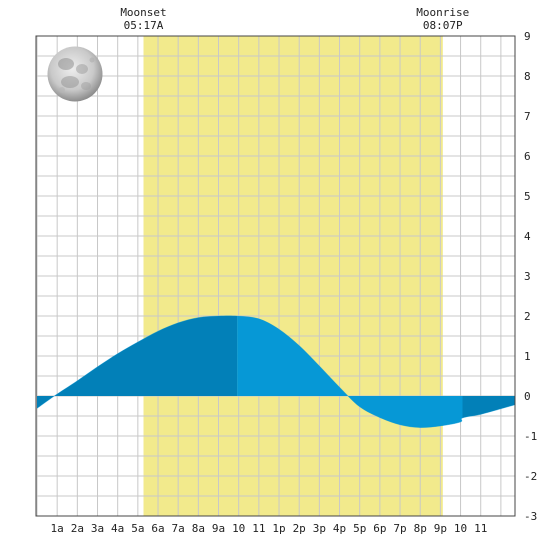  I want to click on x-tick-label: 7p, so click(399, 528).